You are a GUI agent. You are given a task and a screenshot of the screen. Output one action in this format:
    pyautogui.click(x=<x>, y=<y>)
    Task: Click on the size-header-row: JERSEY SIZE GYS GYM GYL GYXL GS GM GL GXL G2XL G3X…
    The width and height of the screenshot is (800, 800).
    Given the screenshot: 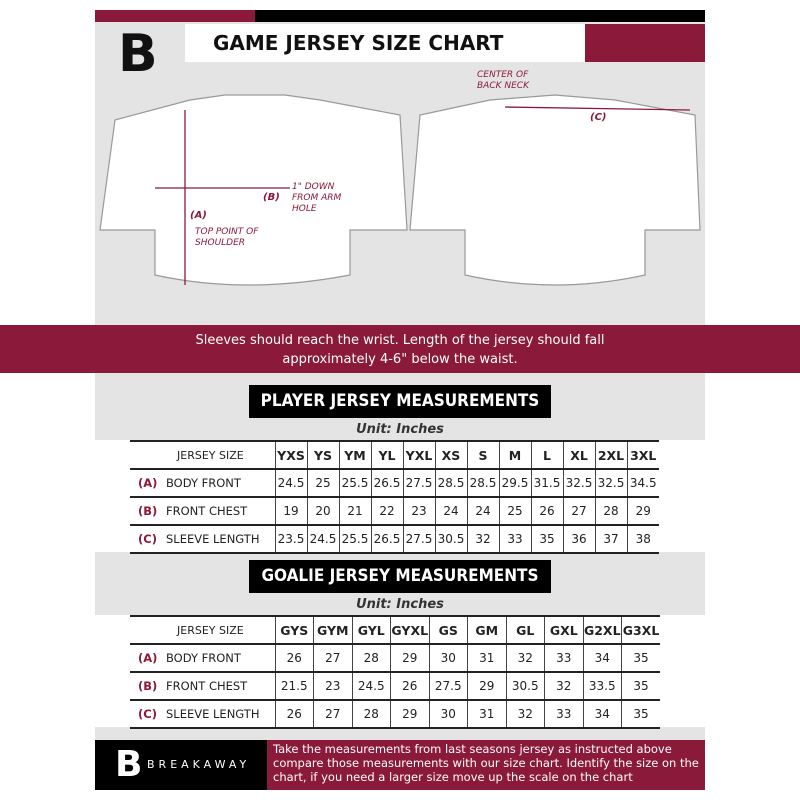 What is the action you would take?
    pyautogui.click(x=395, y=630)
    